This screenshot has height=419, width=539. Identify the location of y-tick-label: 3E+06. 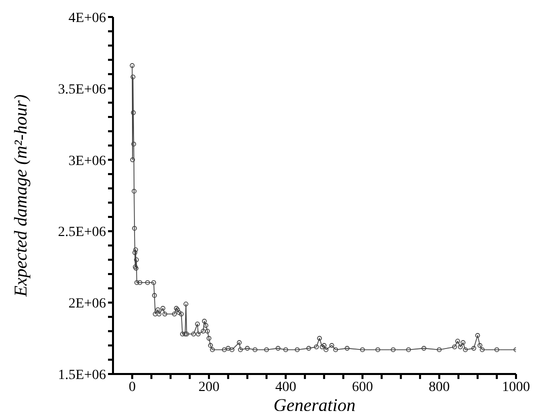
(87, 161).